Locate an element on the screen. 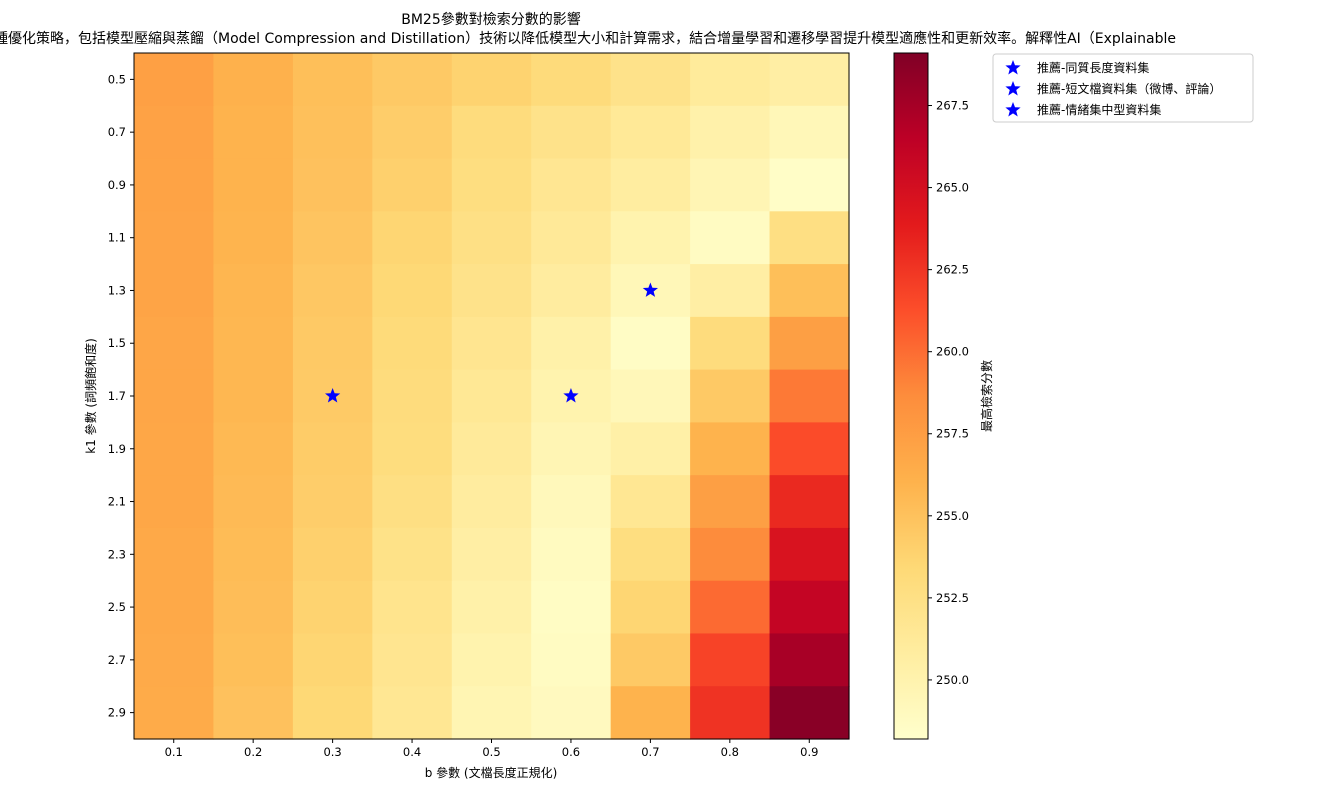 The width and height of the screenshot is (1339, 790). y-tick-label: 1.1 is located at coordinates (117, 238).